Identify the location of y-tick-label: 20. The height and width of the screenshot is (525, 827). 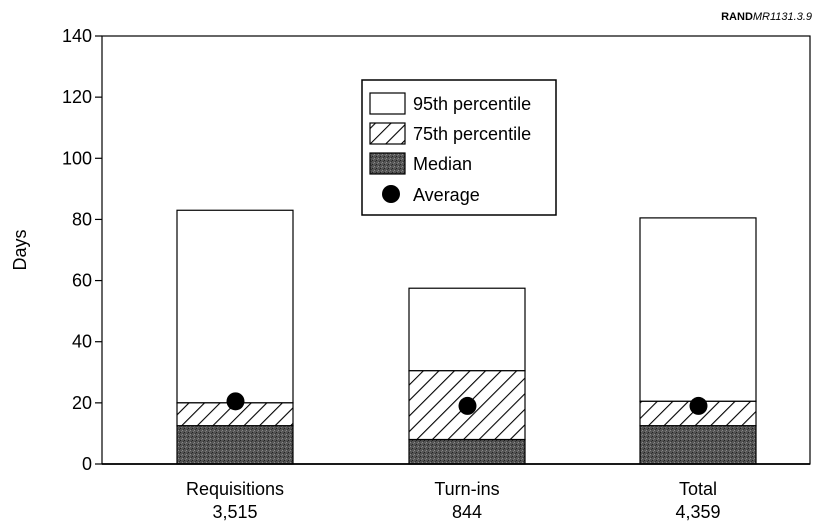
(82, 403).